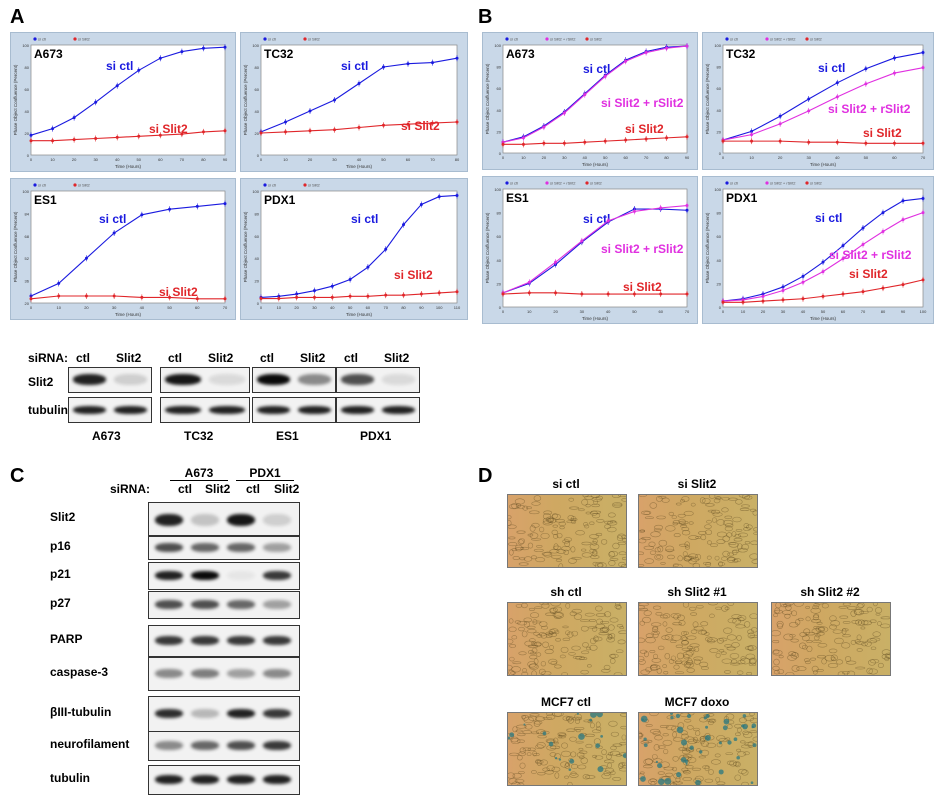 The width and height of the screenshot is (943, 795). Describe the element at coordinates (903, 311) in the screenshot. I see `x-tick-label: 90` at that location.